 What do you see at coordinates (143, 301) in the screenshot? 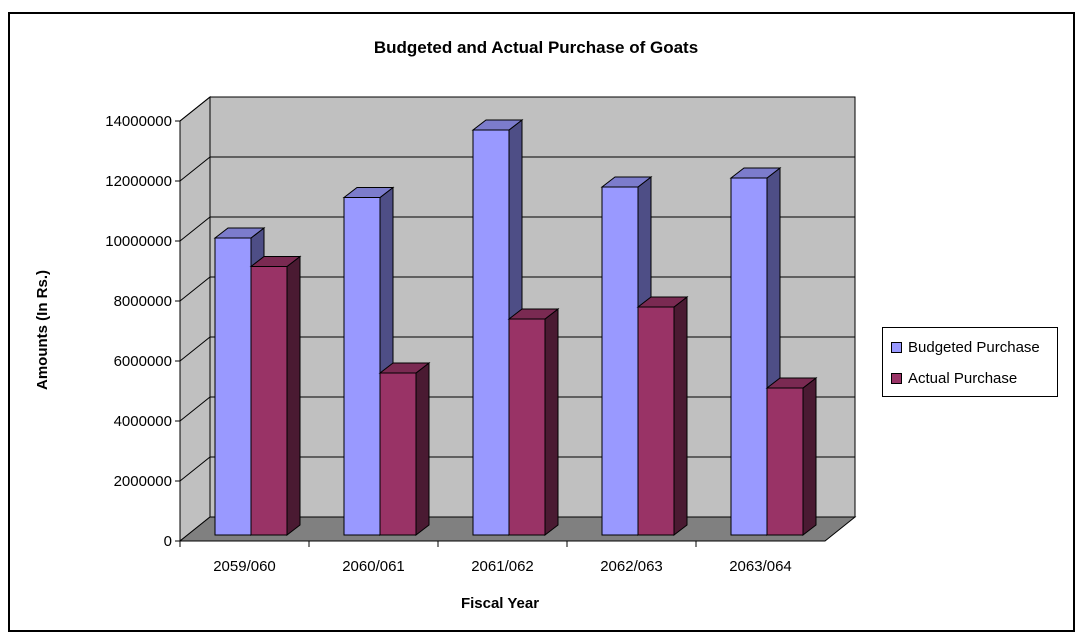
I see `y-tick-label: 8000000` at bounding box center [143, 301].